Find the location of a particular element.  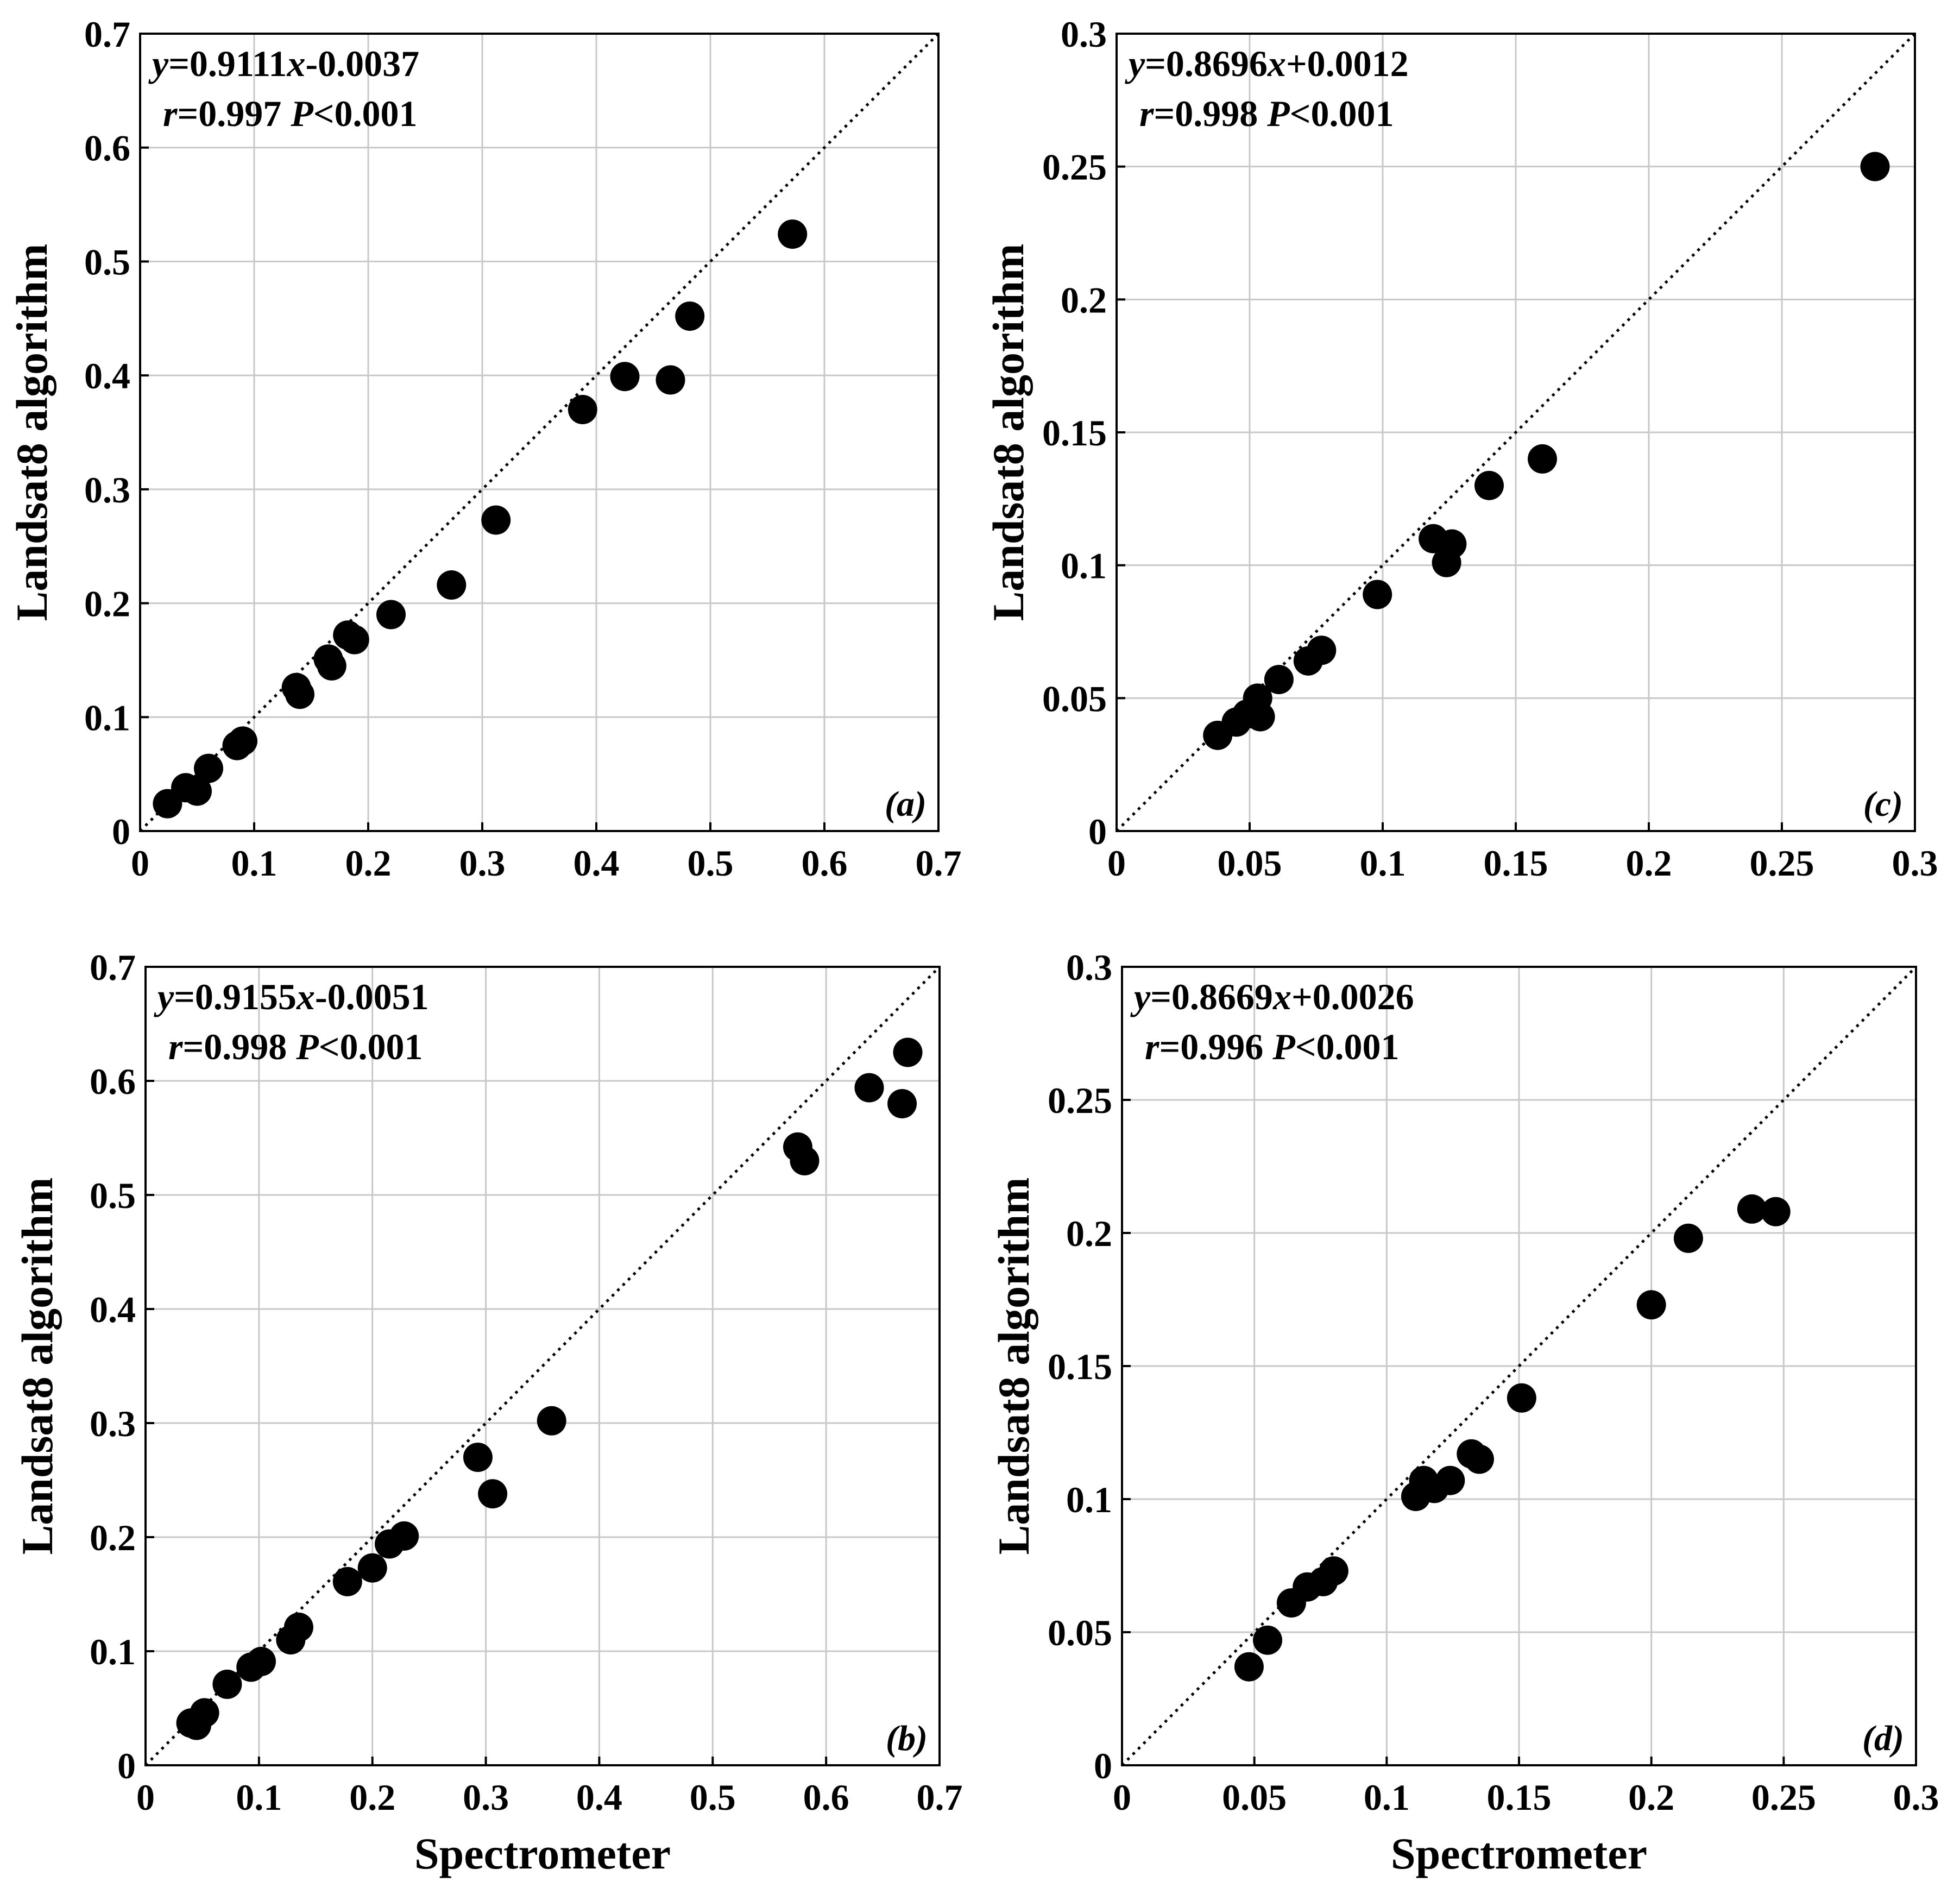

panel-a-regression-equation: y=0.9111x-0.0037 is located at coordinates (283, 63).